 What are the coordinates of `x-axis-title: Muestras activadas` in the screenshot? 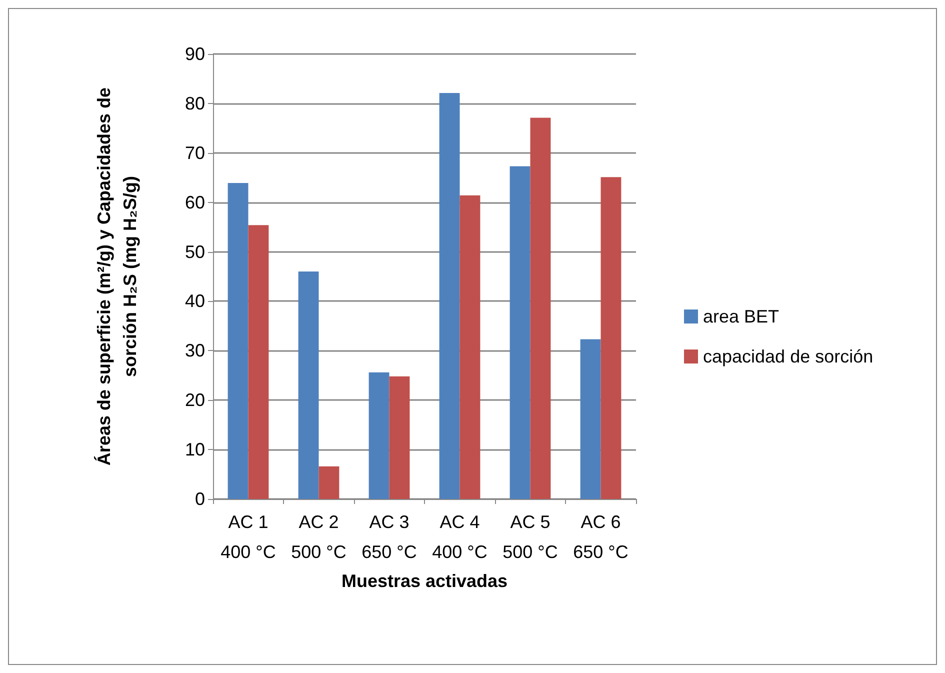 It's located at (424, 580).